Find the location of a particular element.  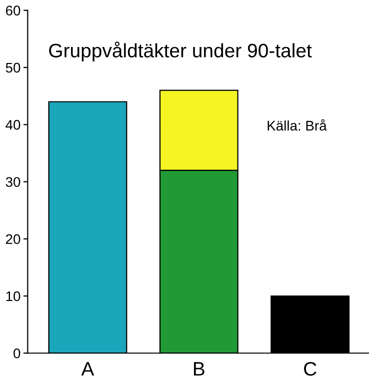

y-tick-label: 60 is located at coordinates (13, 11).